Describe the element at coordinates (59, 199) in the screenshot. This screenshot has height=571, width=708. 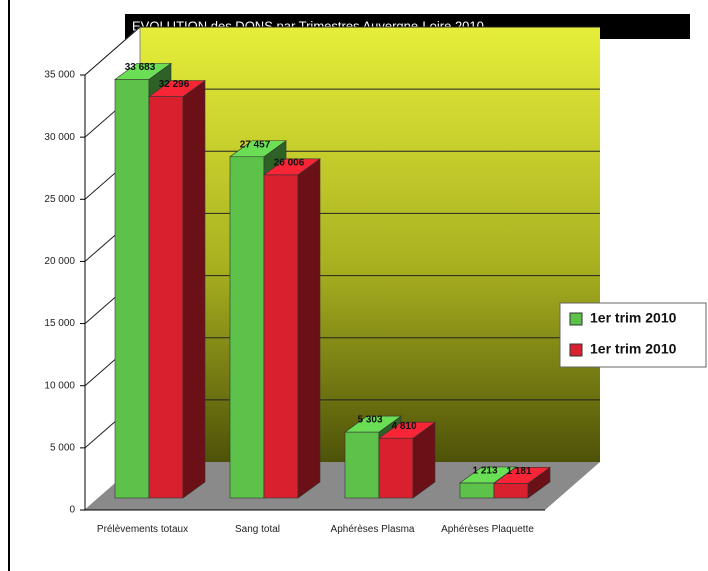
I see `y-tick-label: 25 000` at that location.